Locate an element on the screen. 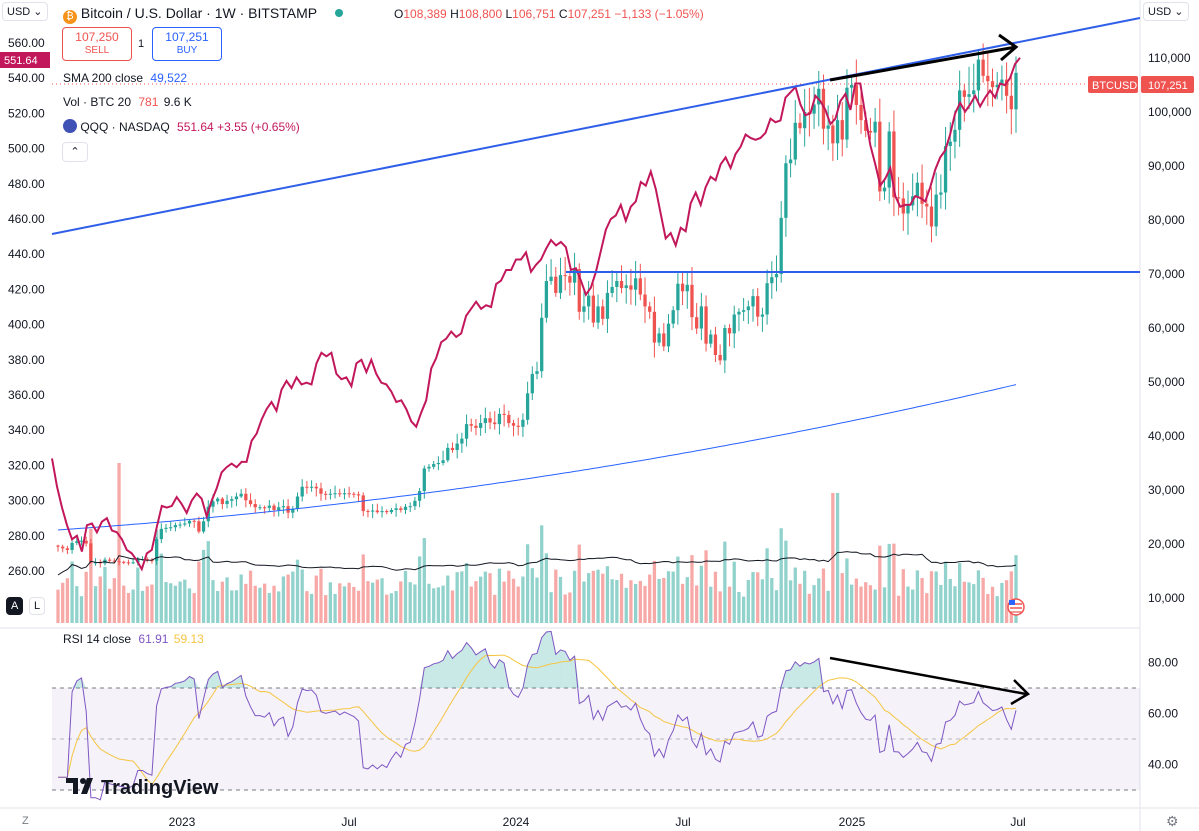 The height and width of the screenshot is (831, 1199). currency-select-right: USD ⌄ is located at coordinates (1166, 11).